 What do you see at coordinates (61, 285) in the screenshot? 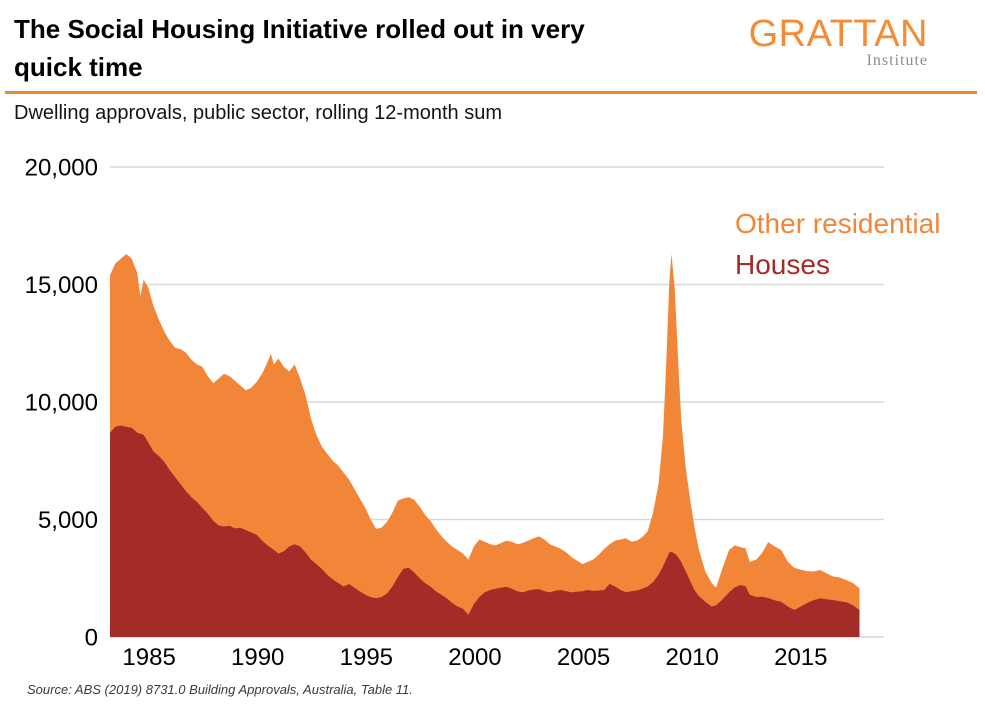
I see `y-tick-label: 15,000` at bounding box center [61, 285].